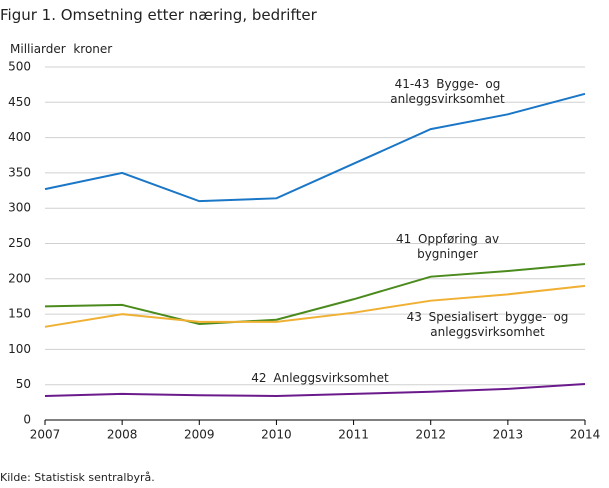 This screenshot has width=609, height=488. I want to click on x-tick-label: 2007, so click(45, 435).